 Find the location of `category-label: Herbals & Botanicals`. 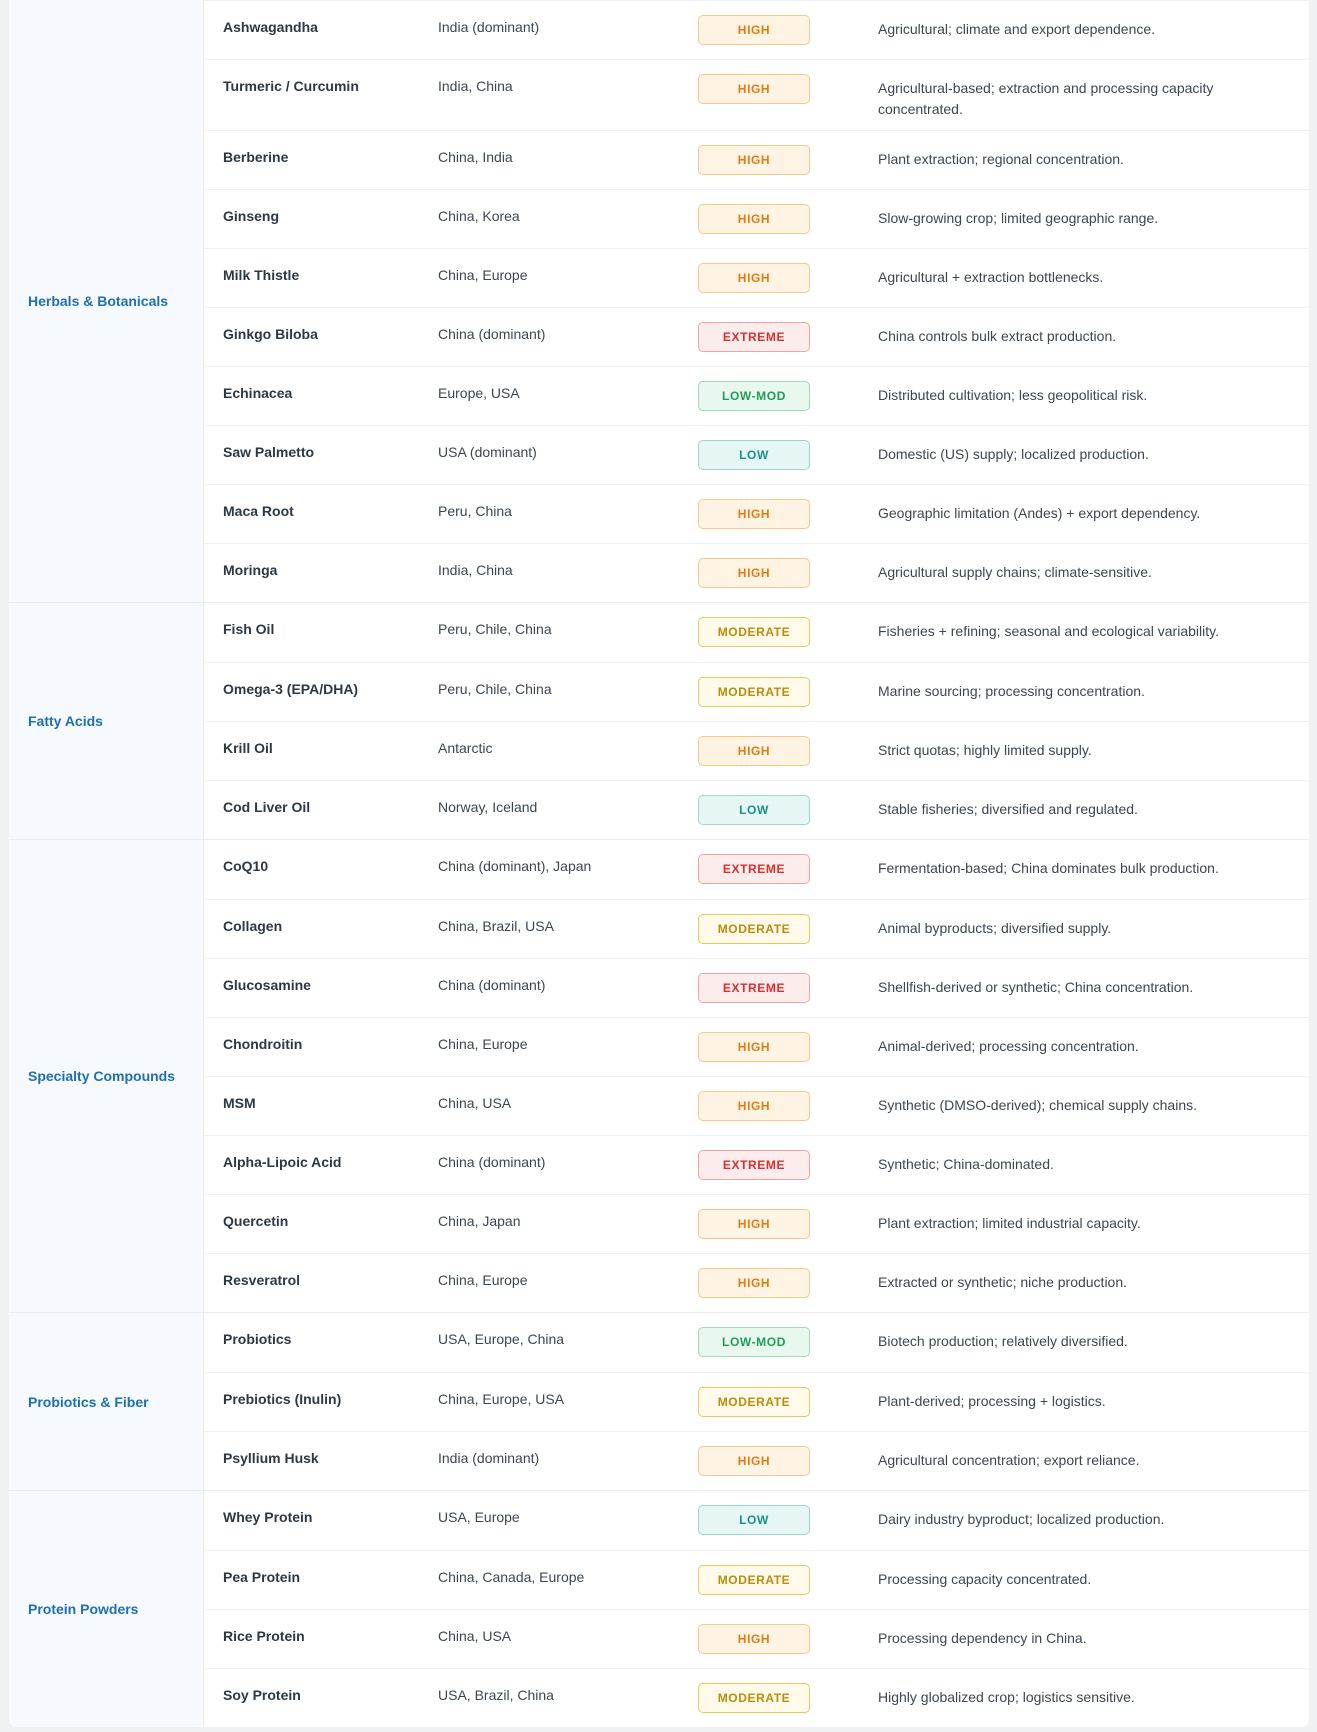

category-label: Herbals & Botanicals is located at coordinates (106, 301).